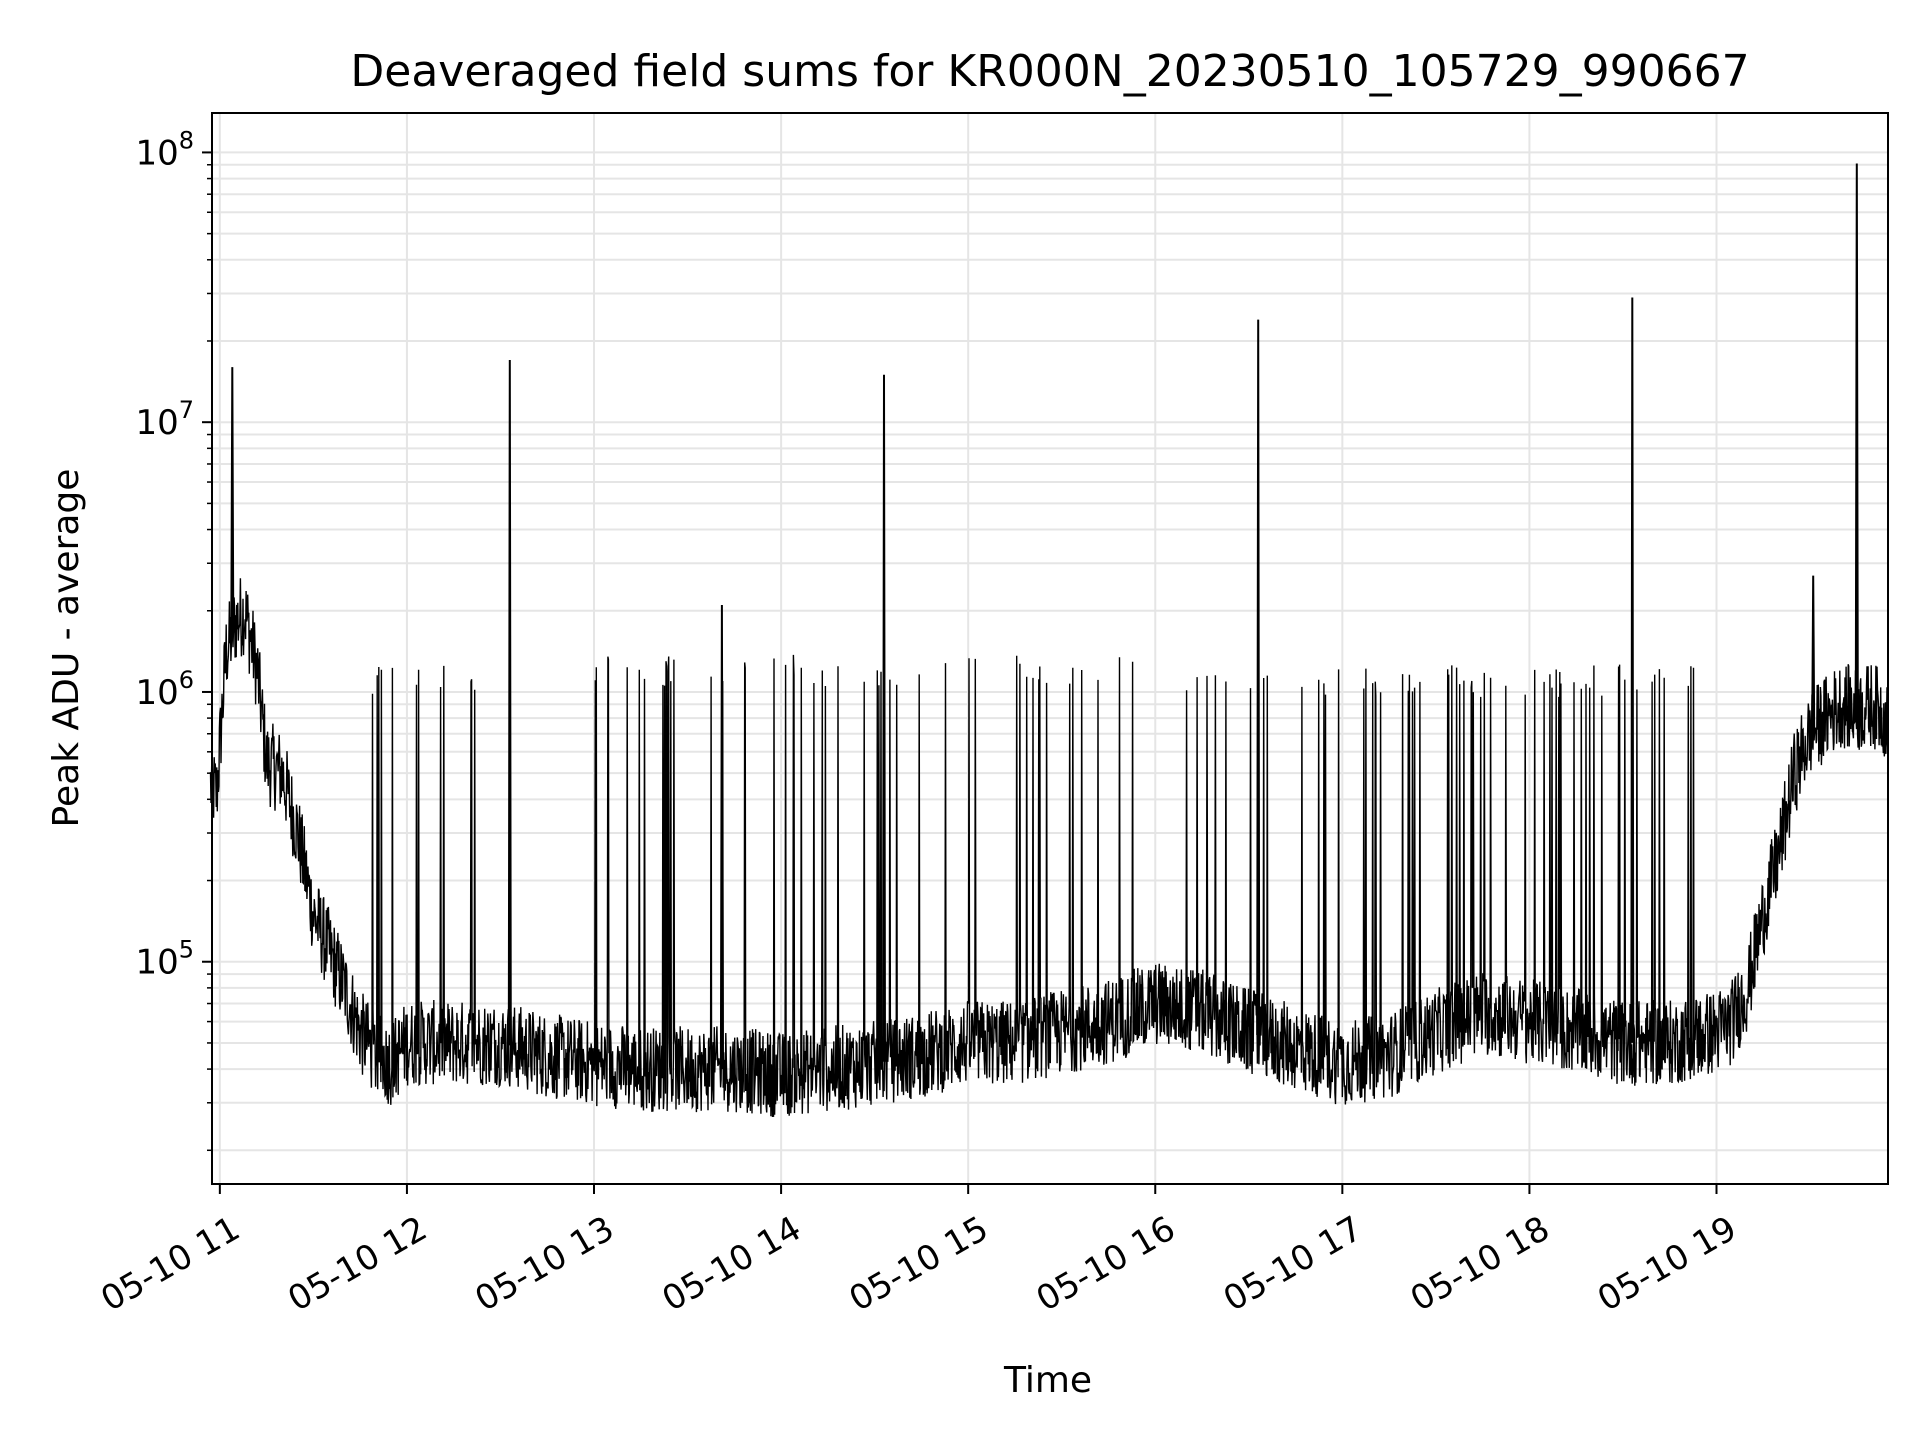 Image resolution: width=1920 pixels, height=1440 pixels. What do you see at coordinates (164, 959) in the screenshot?
I see `y-tick-label: 10⁵` at bounding box center [164, 959].